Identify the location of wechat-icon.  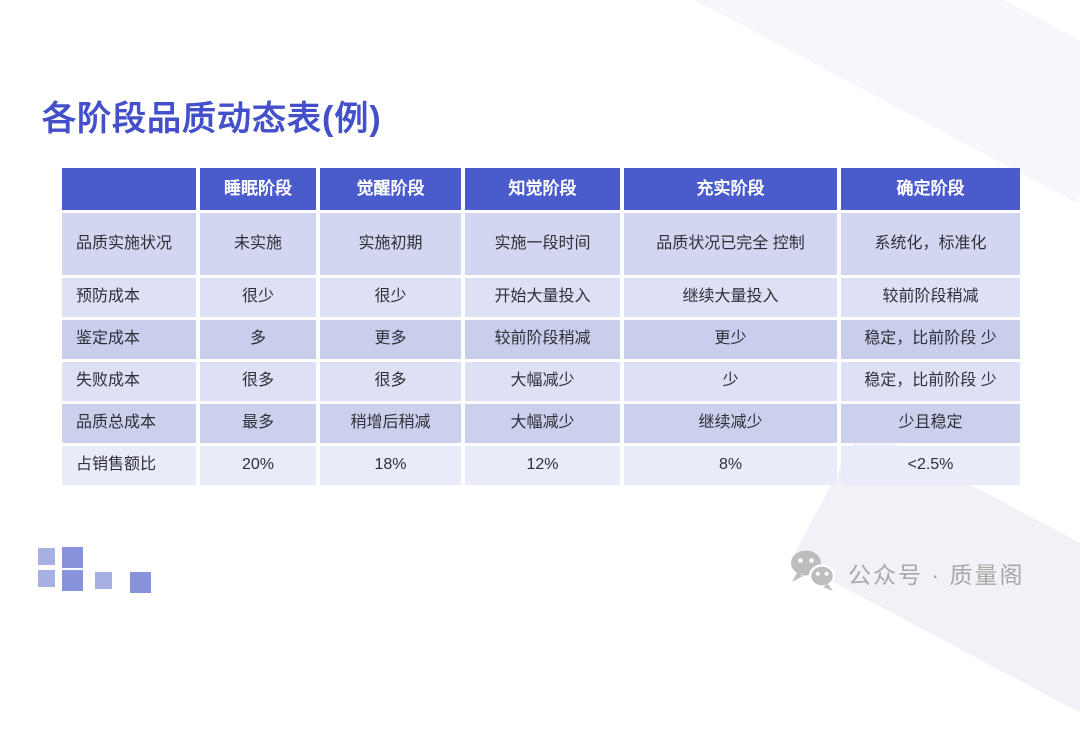
(812, 572).